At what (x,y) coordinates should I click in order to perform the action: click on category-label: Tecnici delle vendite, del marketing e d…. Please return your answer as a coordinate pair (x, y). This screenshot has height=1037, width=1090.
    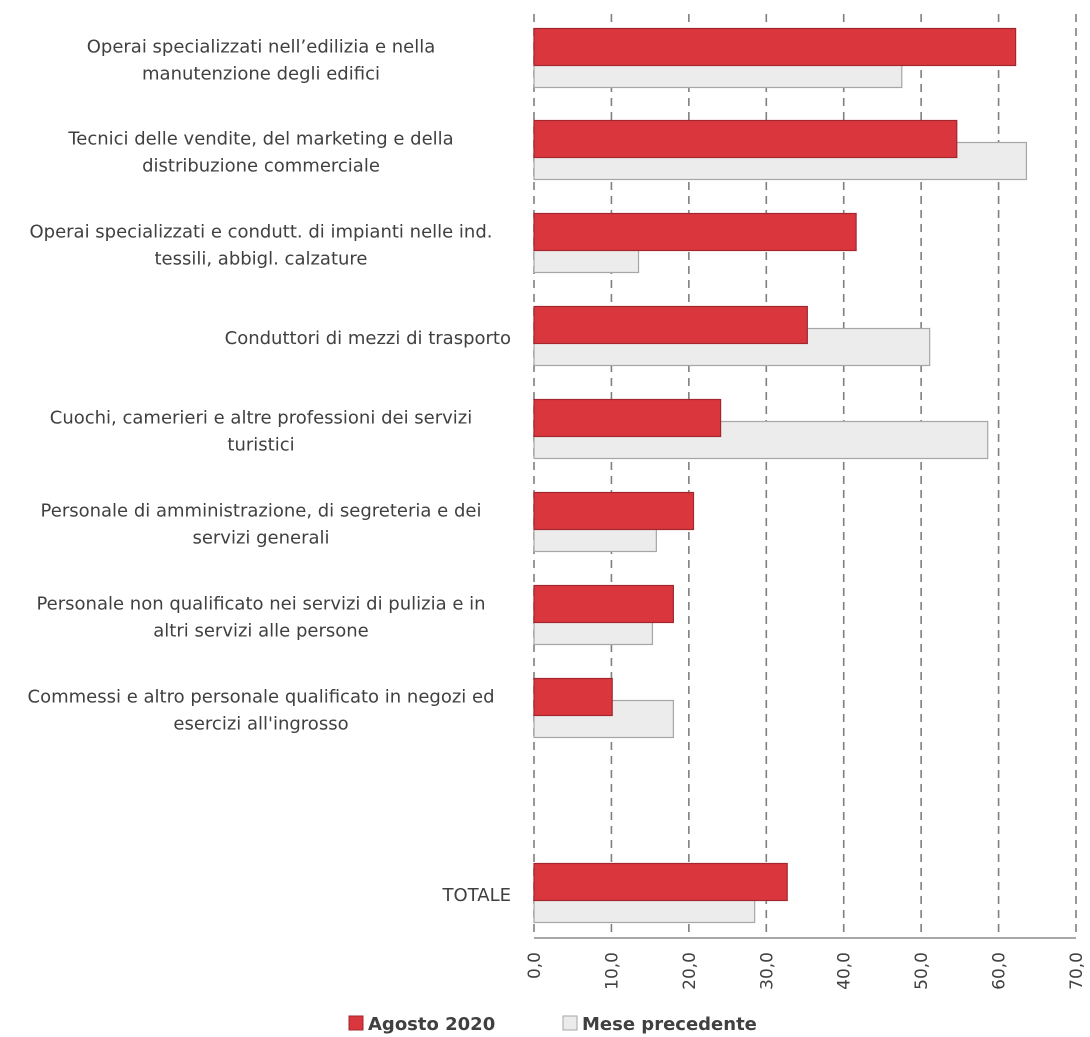
    Looking at the image, I should click on (260, 139).